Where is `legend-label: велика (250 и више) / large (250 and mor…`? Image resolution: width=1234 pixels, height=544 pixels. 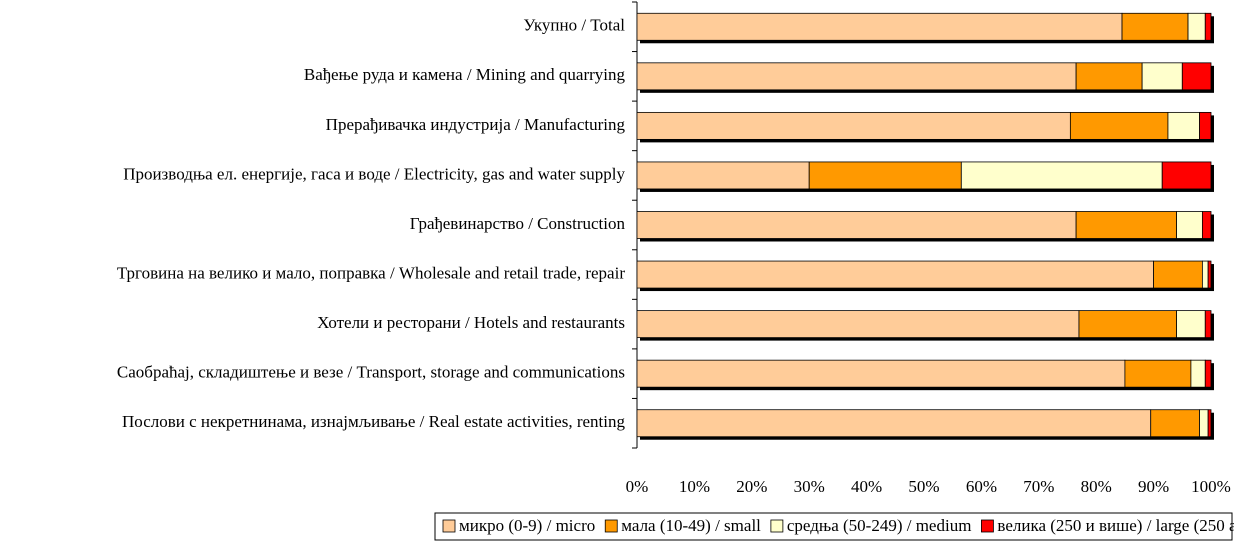
legend-label: велика (250 и више) / large (250 and mor… is located at coordinates (1115, 525).